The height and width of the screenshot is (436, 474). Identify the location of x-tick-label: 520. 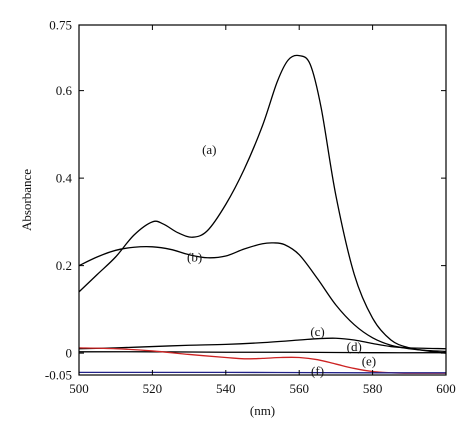
(153, 388).